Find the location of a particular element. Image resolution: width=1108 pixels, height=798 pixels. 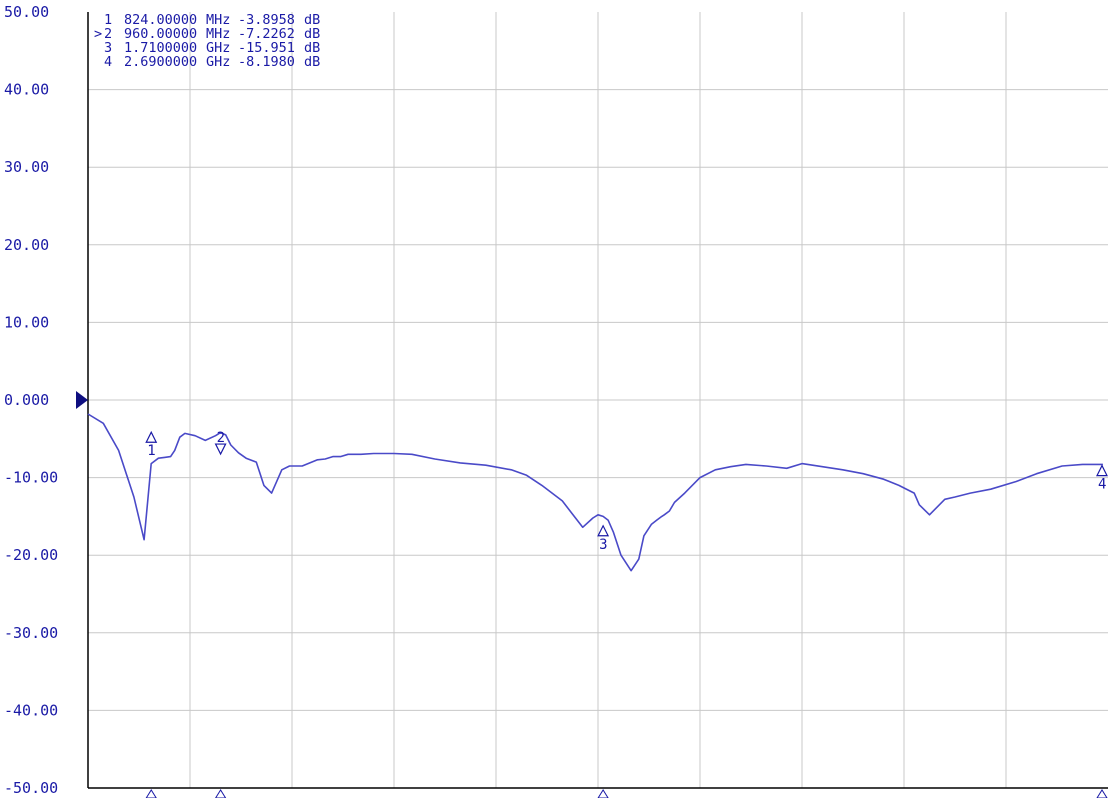

readout-value: -8.1980 is located at coordinates (266, 62).